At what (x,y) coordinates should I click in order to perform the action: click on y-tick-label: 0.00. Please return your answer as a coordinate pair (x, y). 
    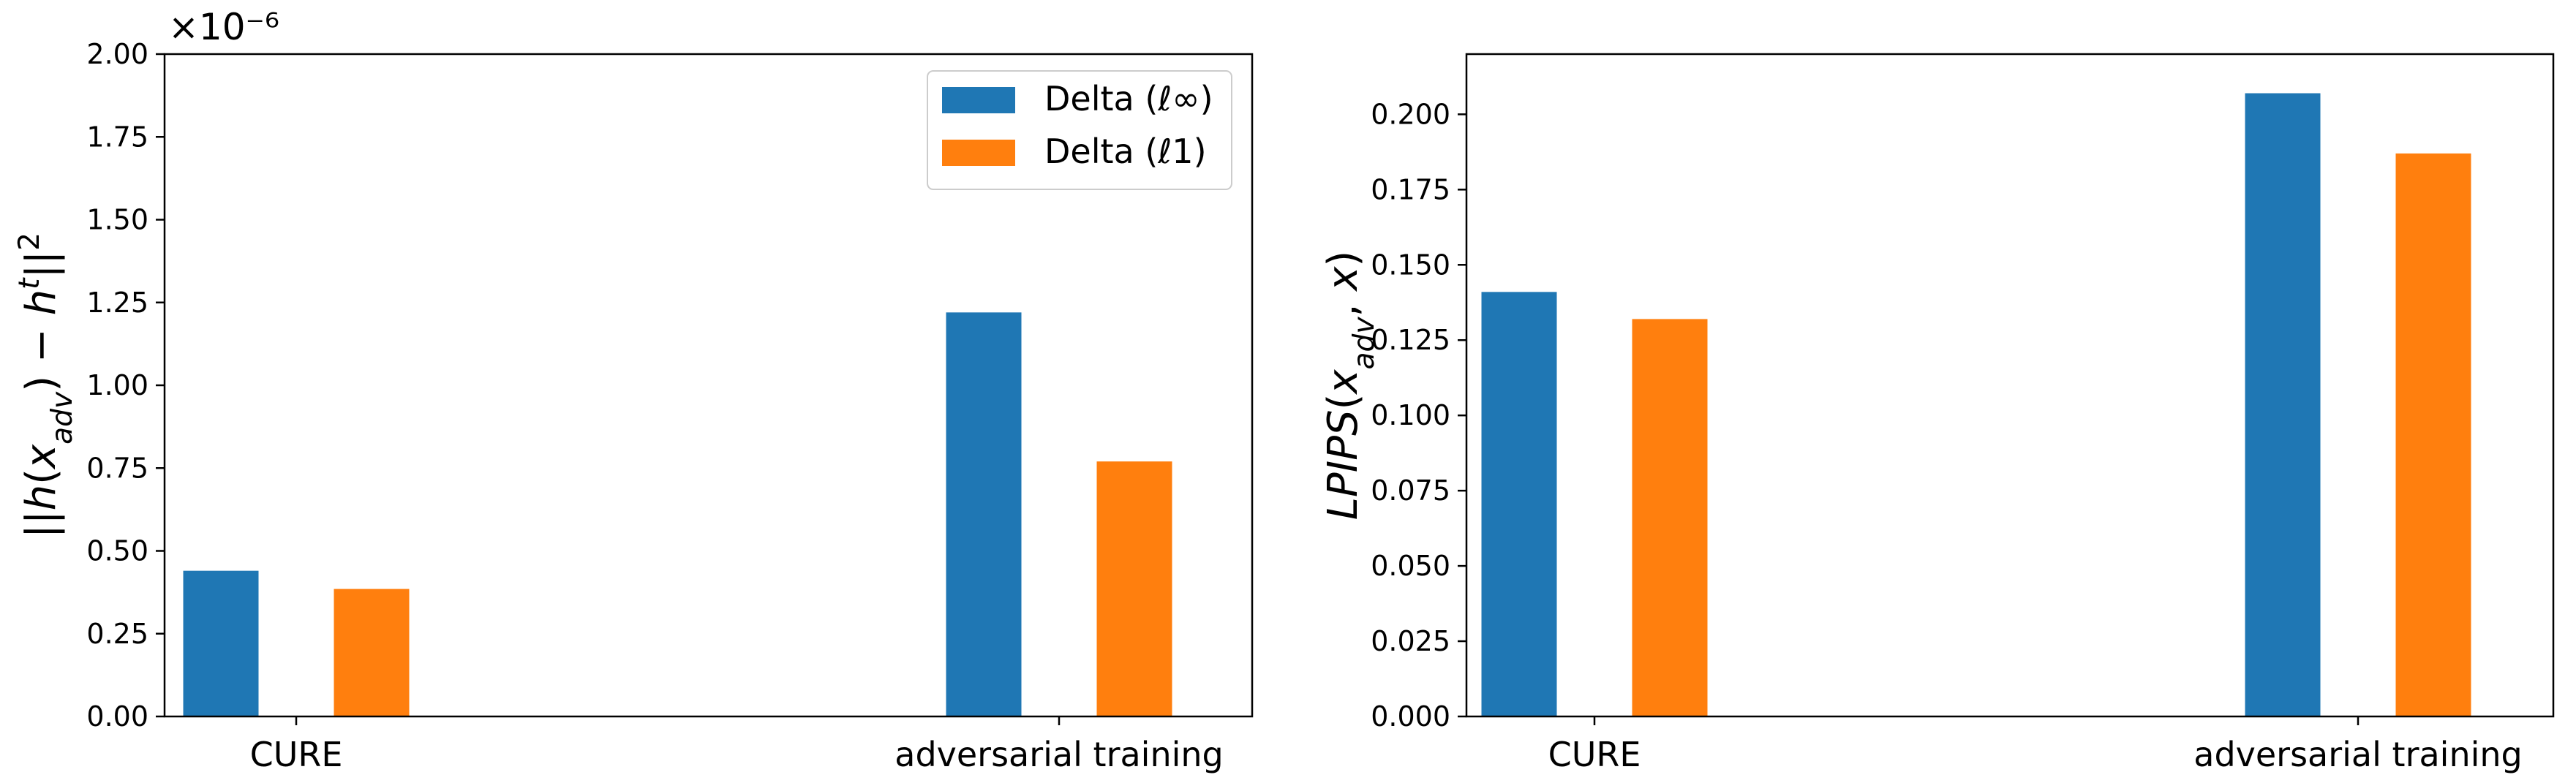
    Looking at the image, I should click on (117, 716).